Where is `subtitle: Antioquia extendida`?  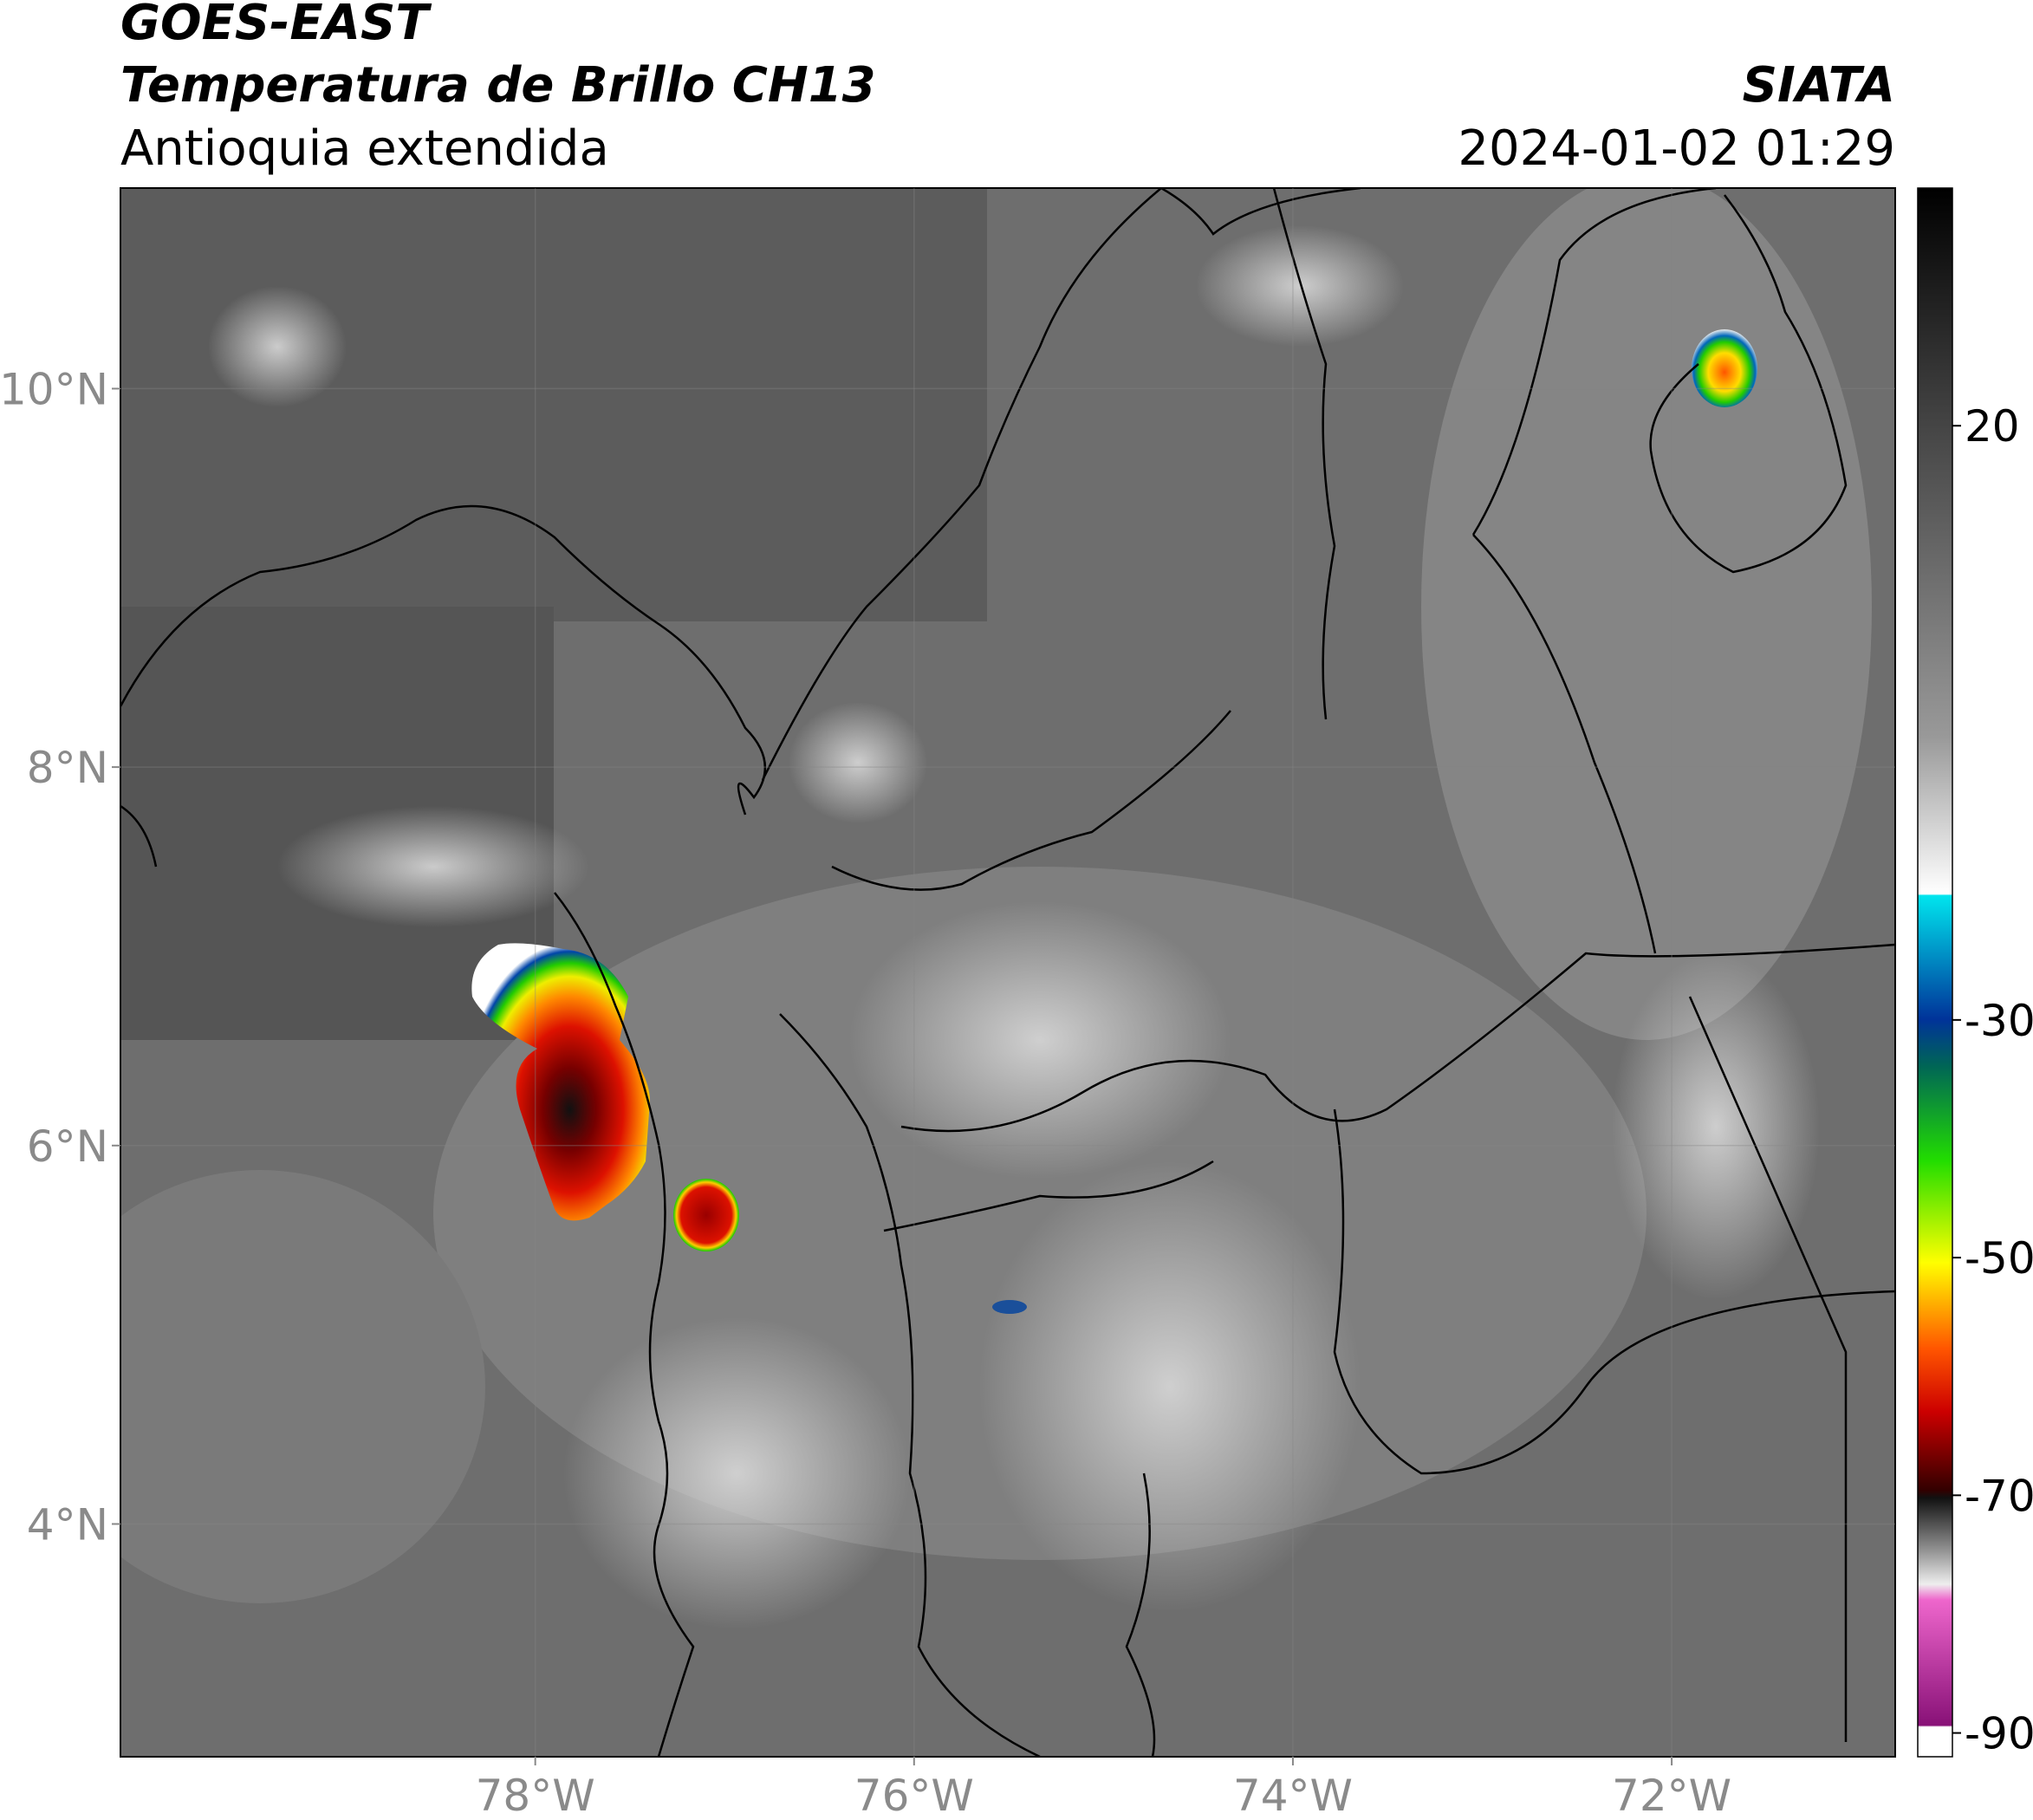
subtitle: Antioquia extendida is located at coordinates (364, 148).